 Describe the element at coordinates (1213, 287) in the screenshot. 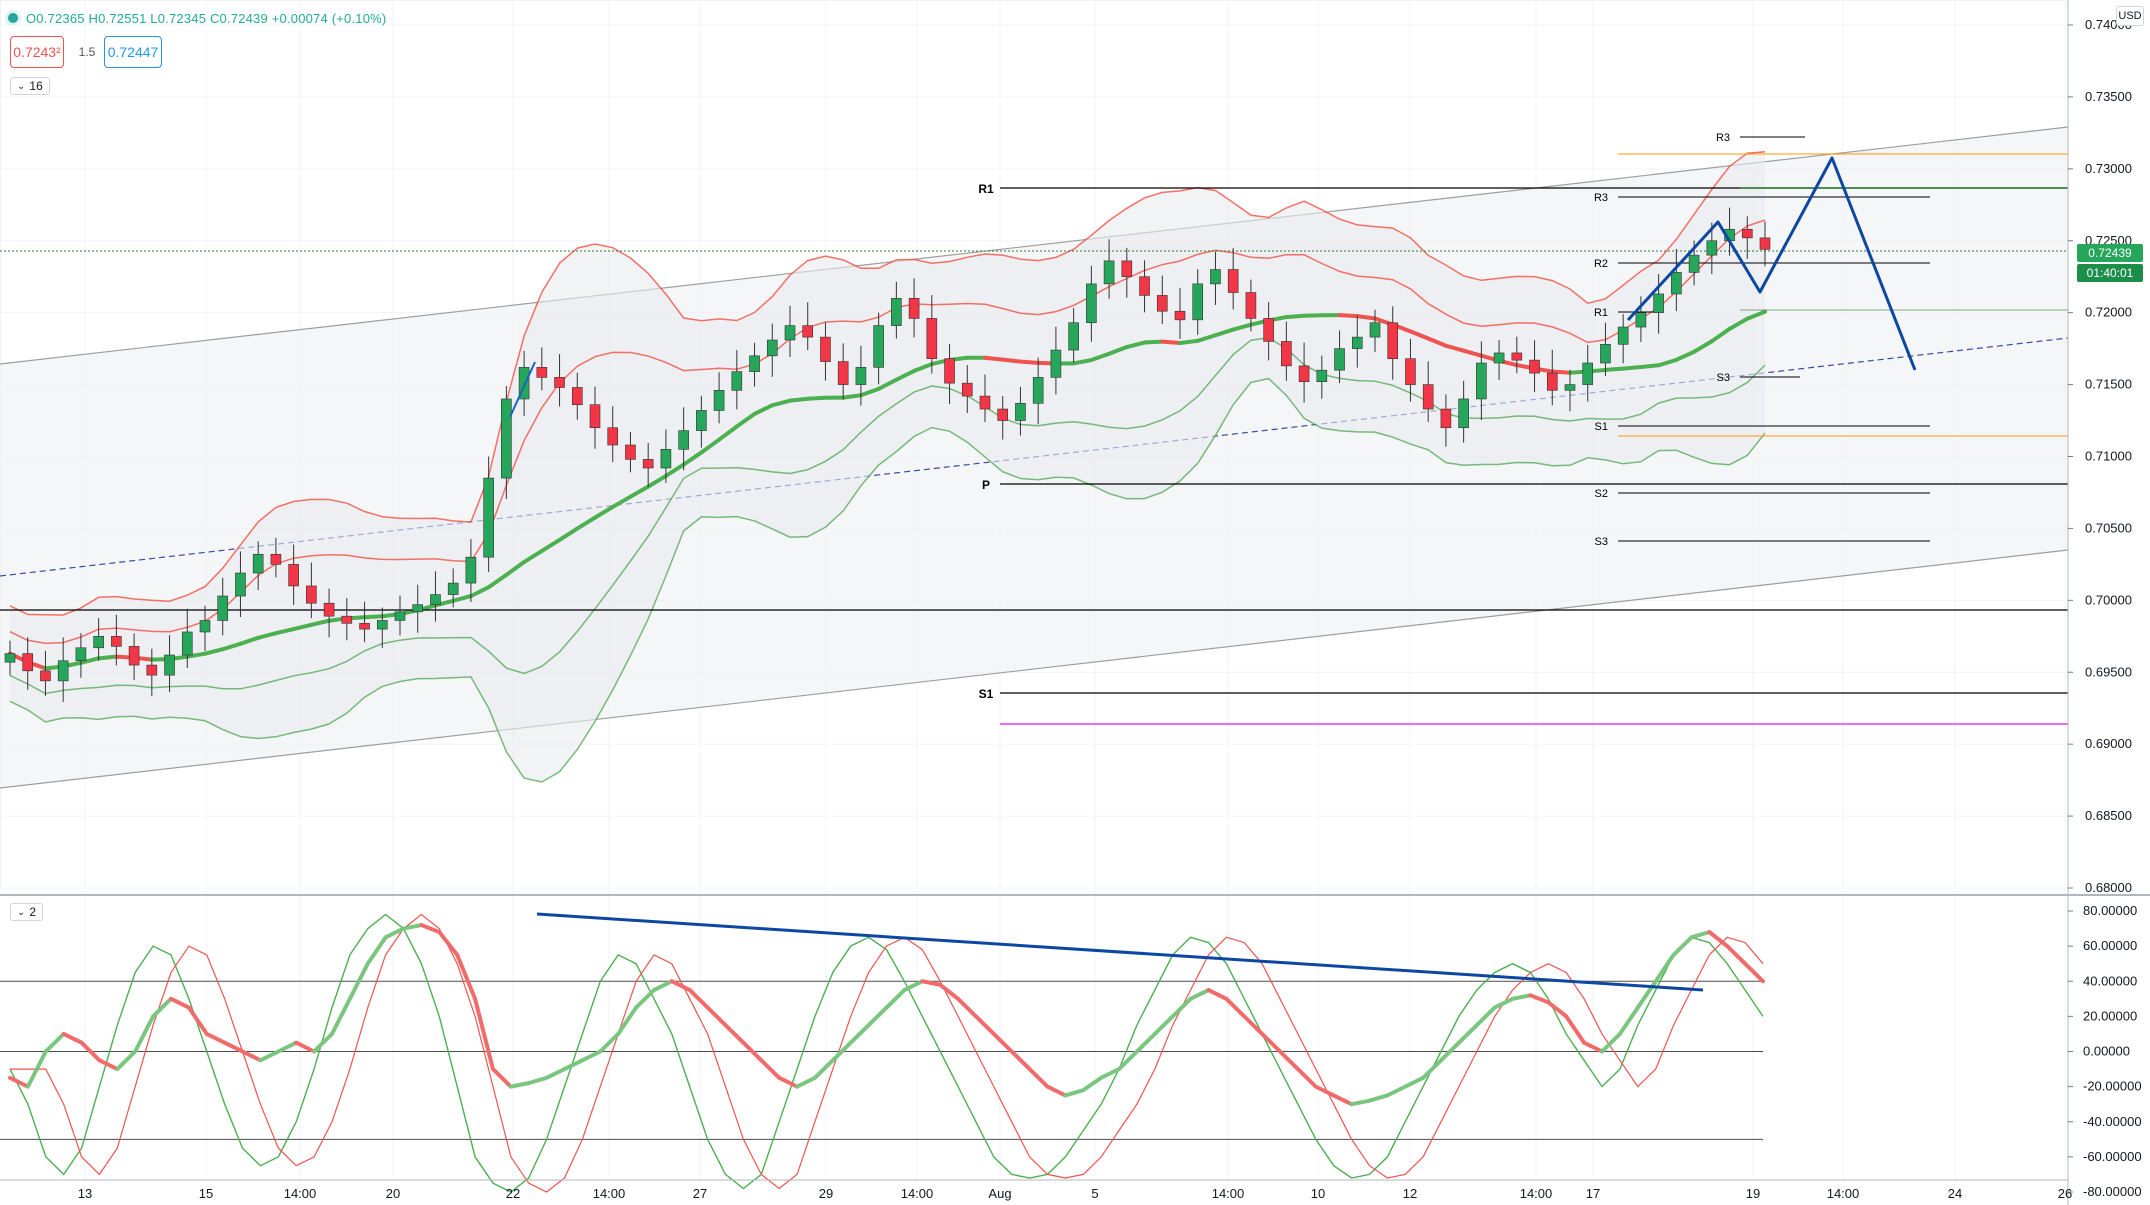

I see `drawings` at that location.